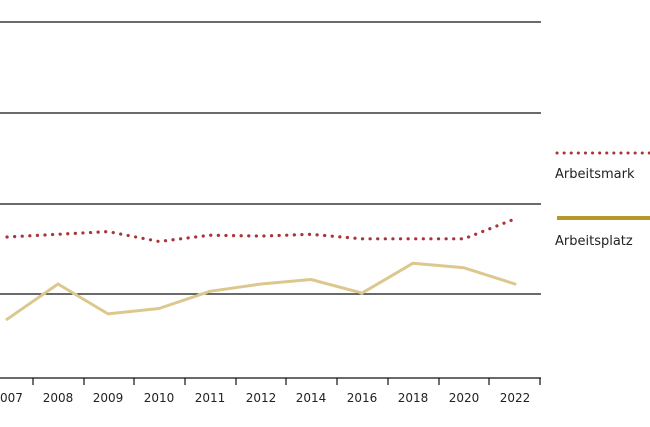 This screenshot has height=427, width=650. I want to click on series-line-arbeitsplatz, so click(261, 291).